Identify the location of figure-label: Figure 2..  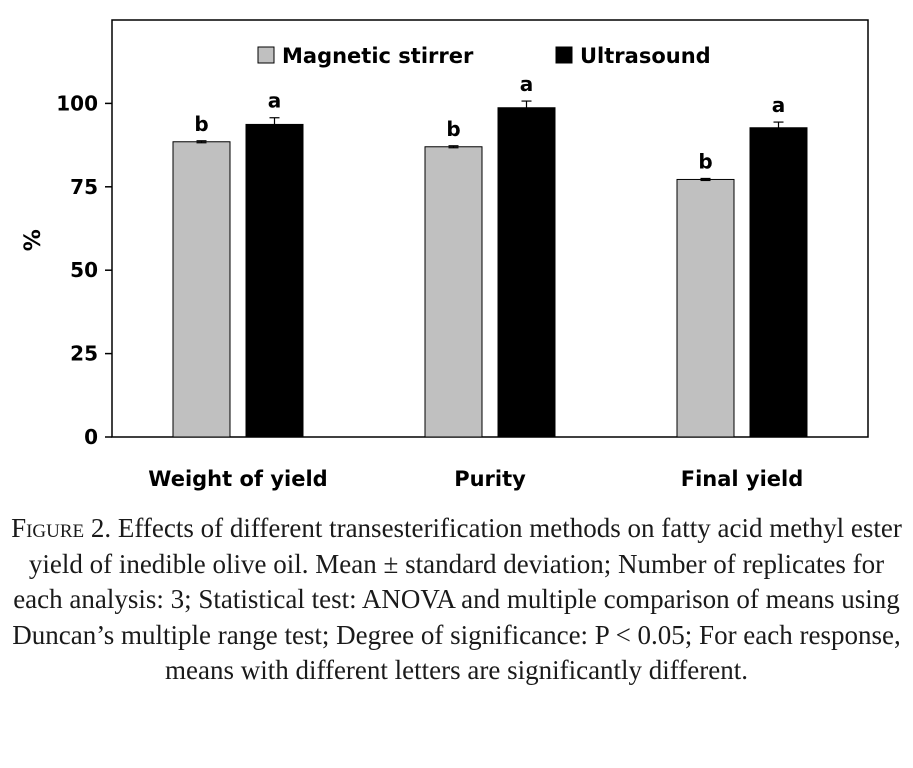
(61, 528).